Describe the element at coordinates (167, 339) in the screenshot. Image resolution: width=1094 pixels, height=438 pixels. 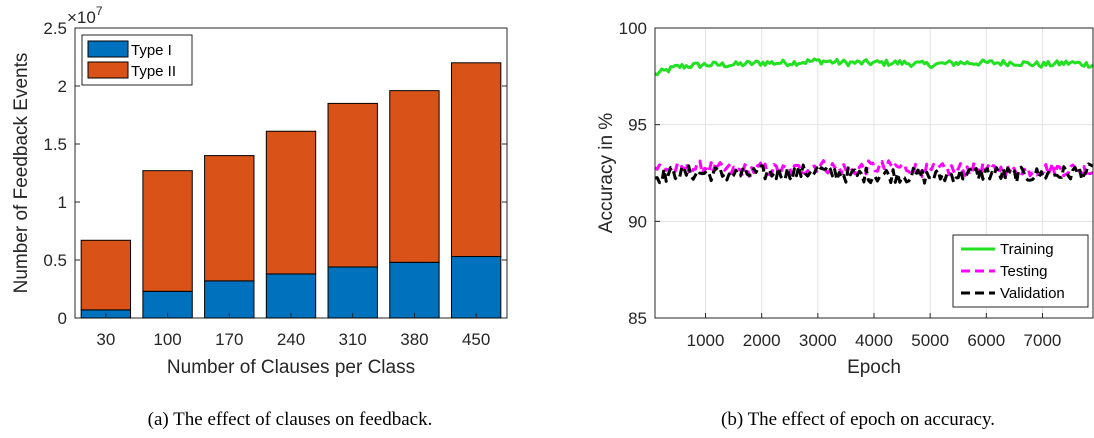
I see `x-tick-label: 100` at that location.